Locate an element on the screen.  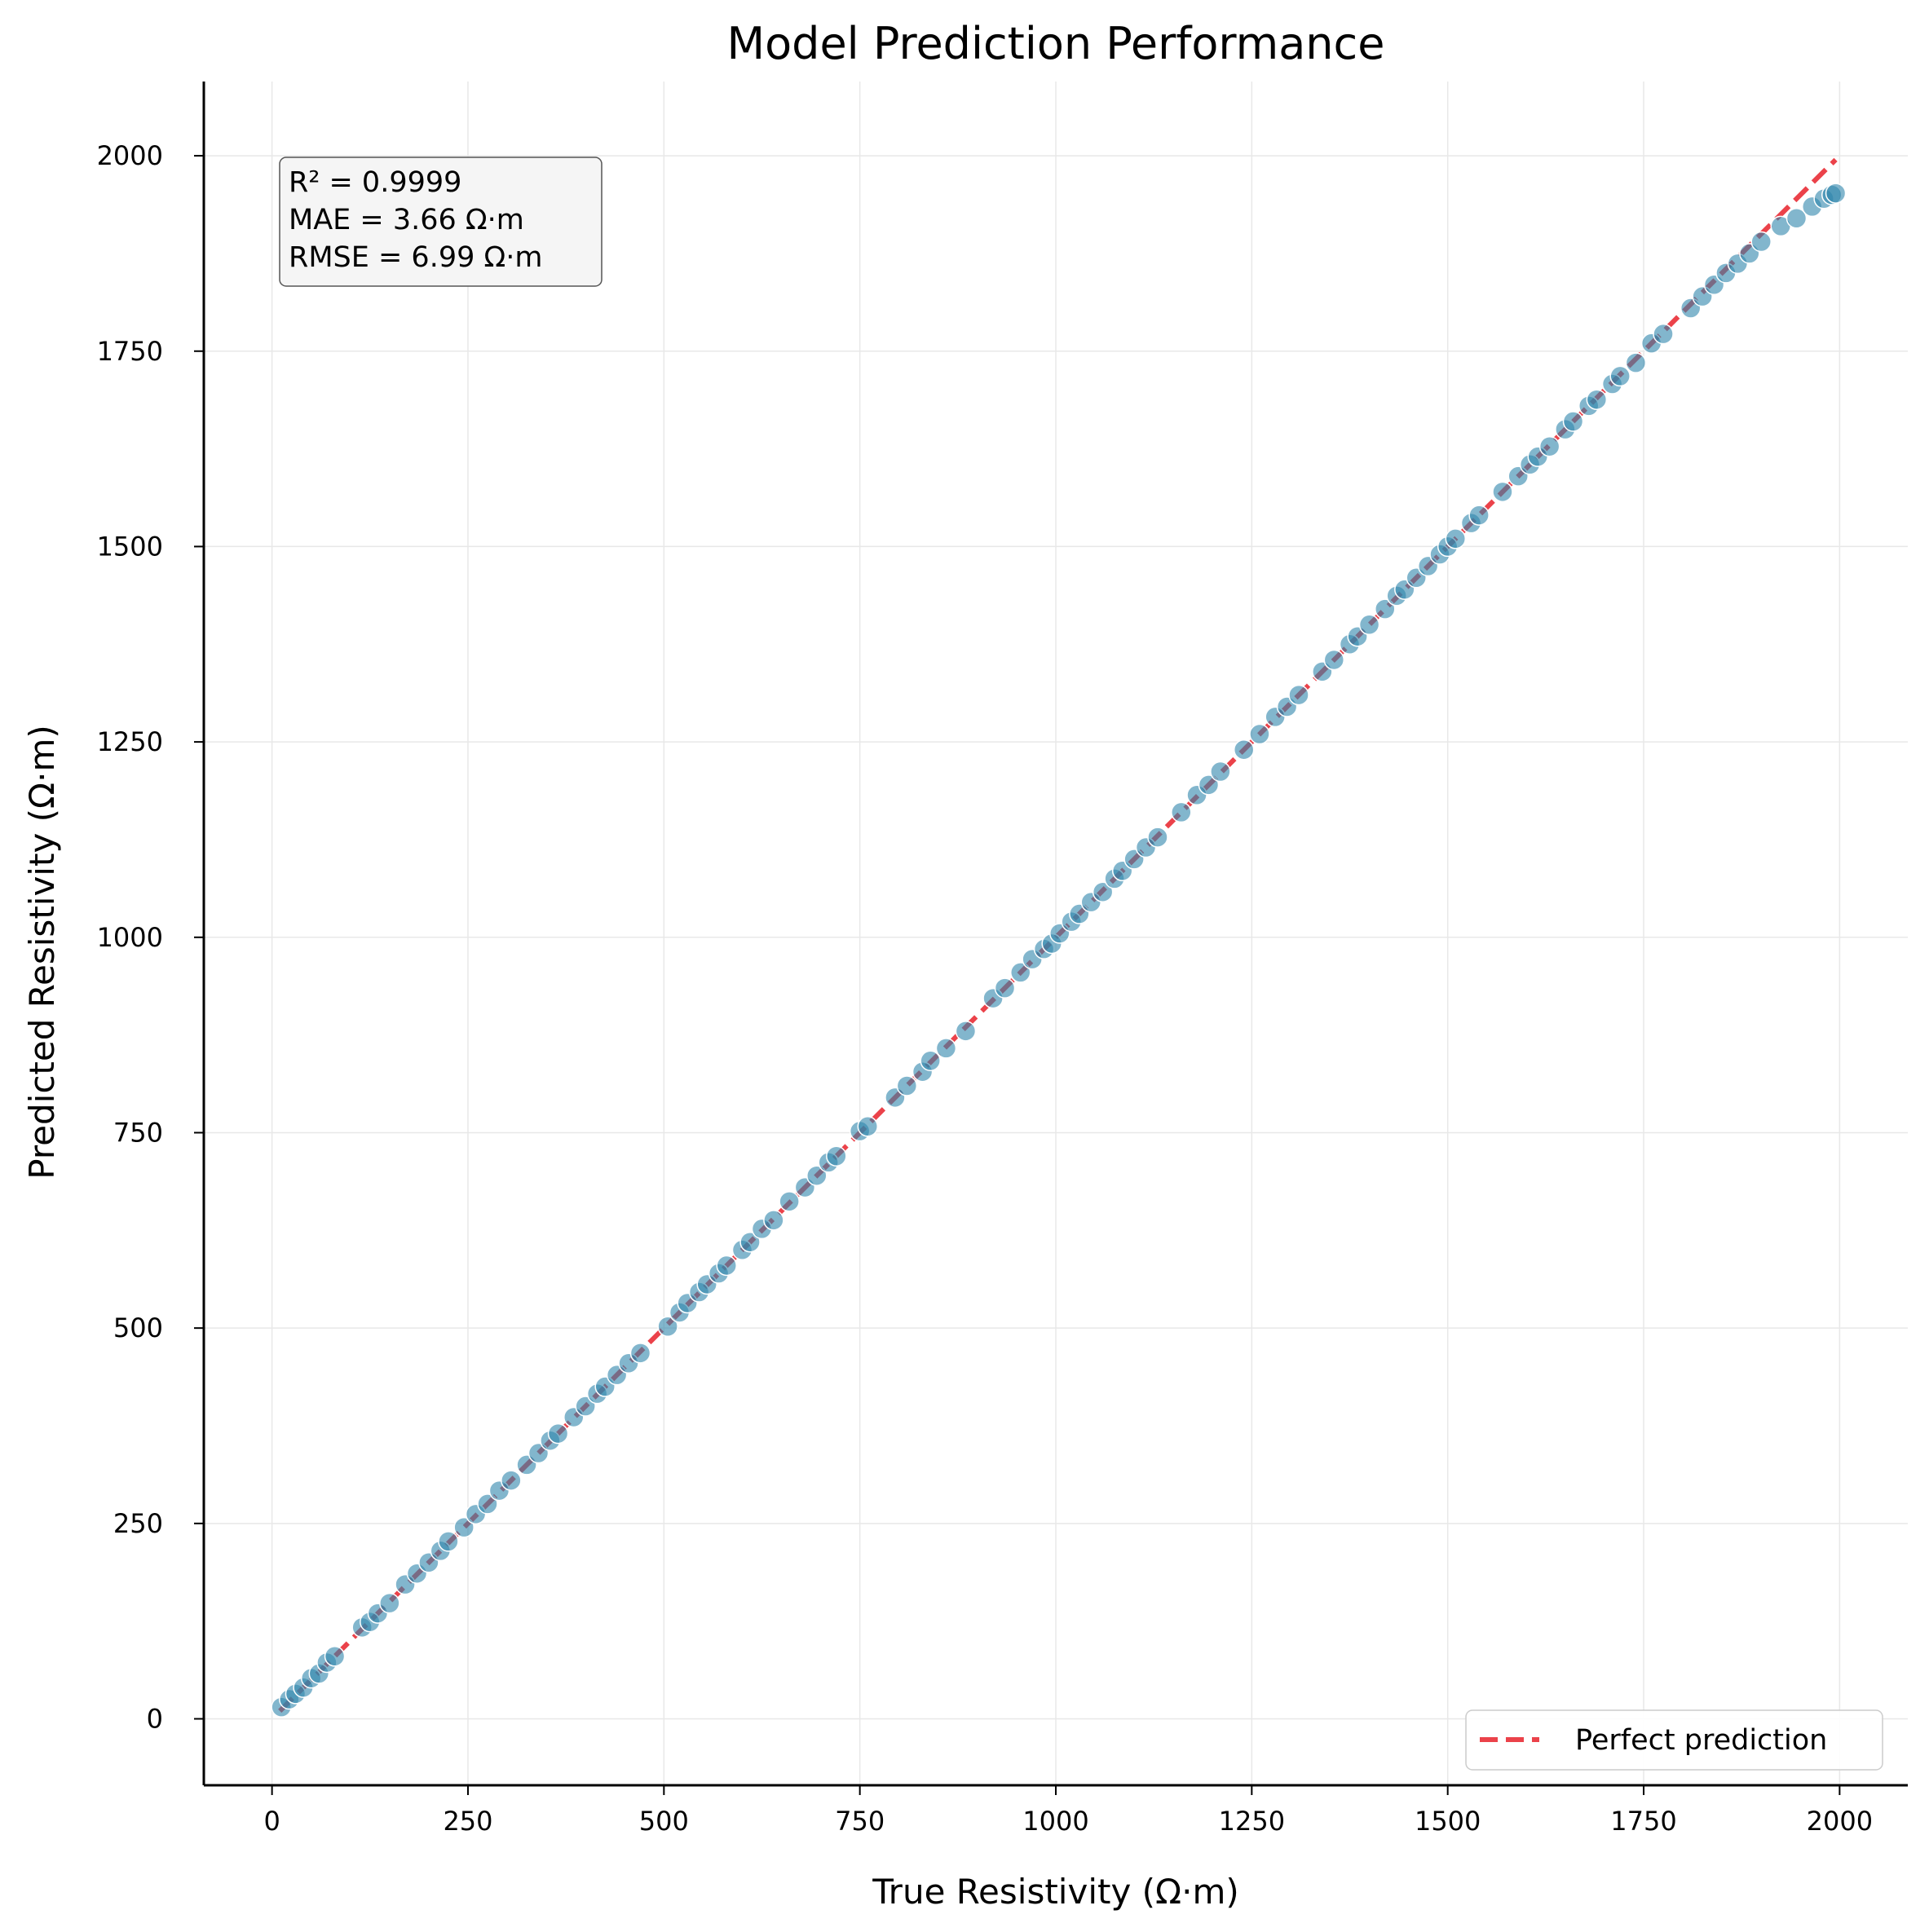
y-tick-label: 250 is located at coordinates (138, 1523).